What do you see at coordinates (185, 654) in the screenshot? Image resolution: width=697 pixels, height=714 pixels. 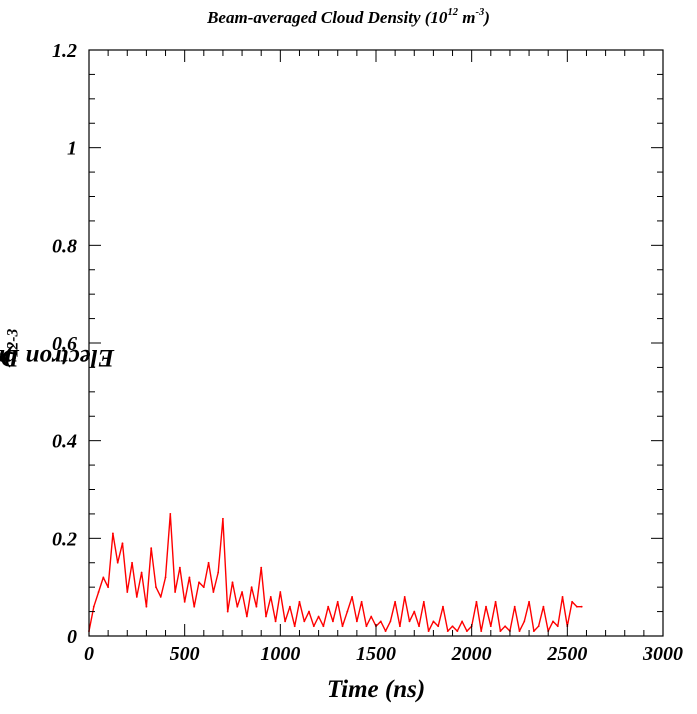 I see `x-tick-label: 500` at bounding box center [185, 654].